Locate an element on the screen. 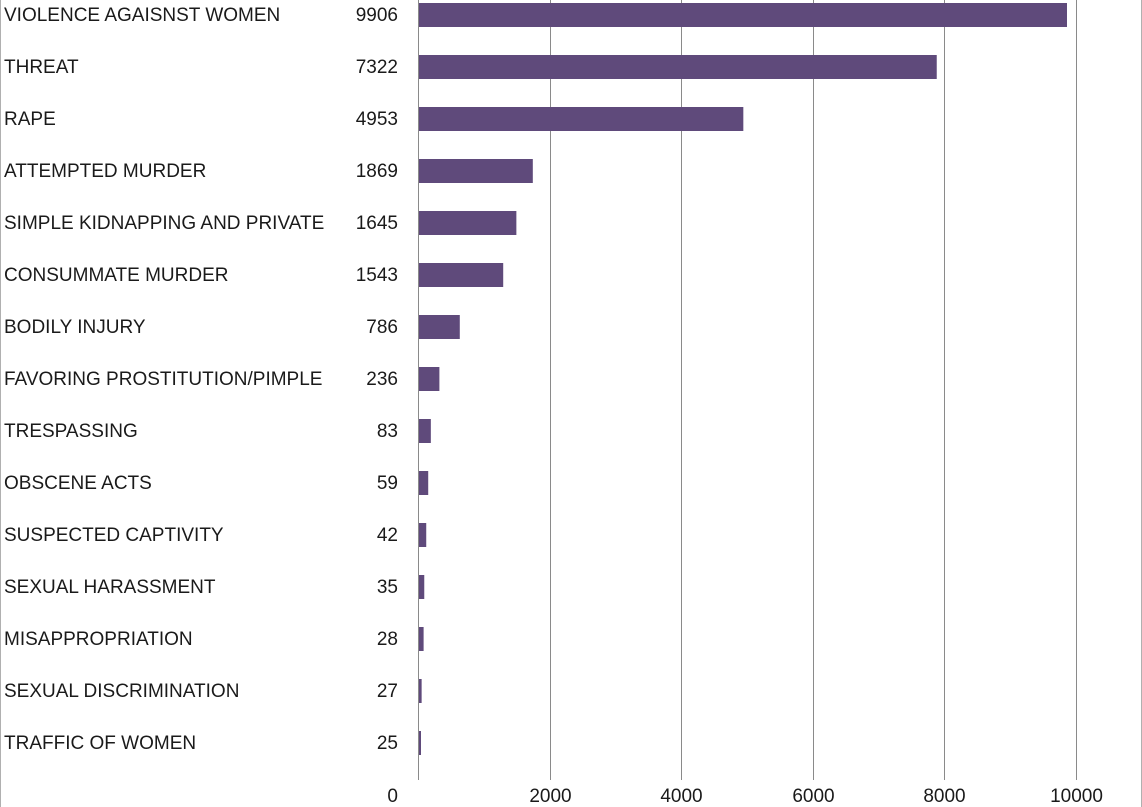  category-label: SEXUAL DISCRIMINATION is located at coordinates (121, 691).